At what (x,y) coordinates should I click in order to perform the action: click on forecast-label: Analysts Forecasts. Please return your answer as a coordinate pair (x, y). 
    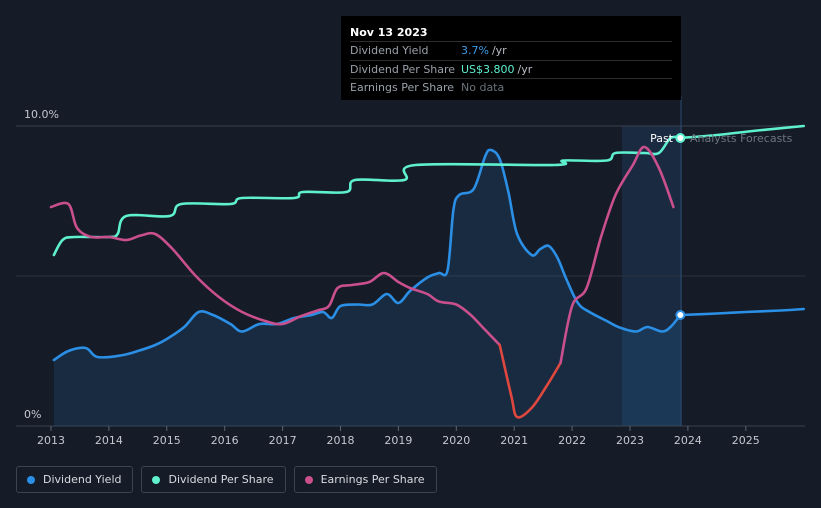
    Looking at the image, I should click on (741, 138).